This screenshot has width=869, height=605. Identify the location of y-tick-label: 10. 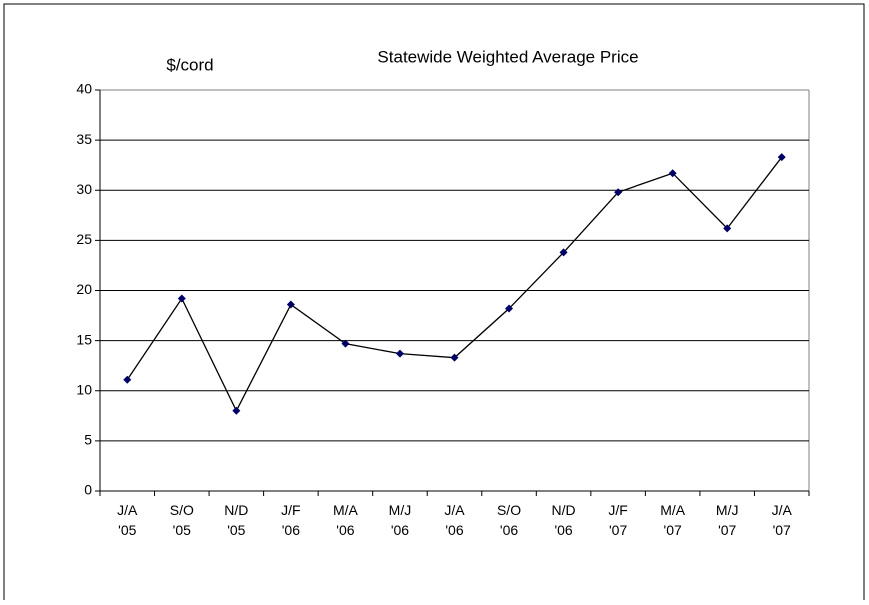
(84, 389).